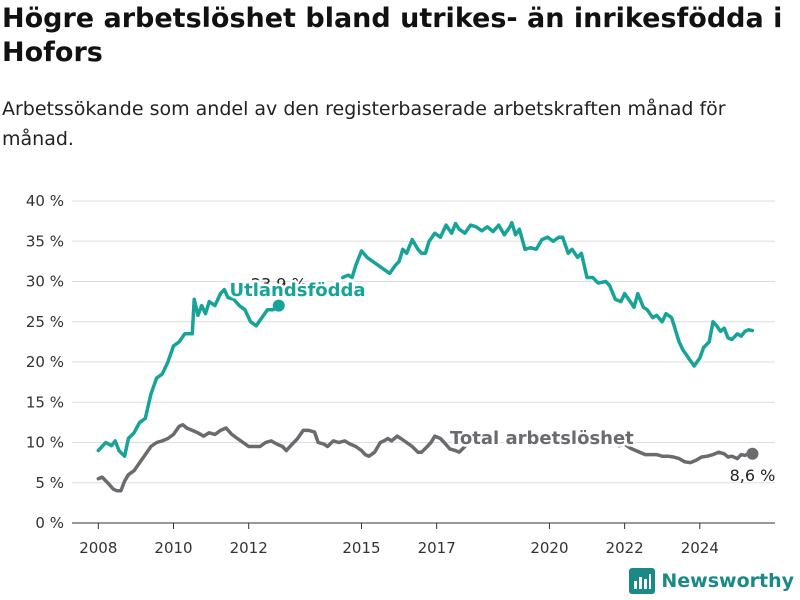  I want to click on newsworthy-logo: Newsworthy, so click(711, 581).